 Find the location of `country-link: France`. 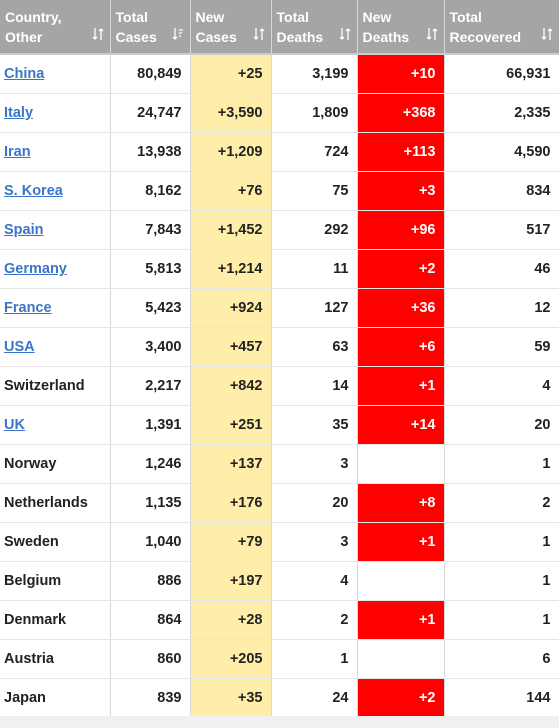

country-link: France is located at coordinates (28, 308).